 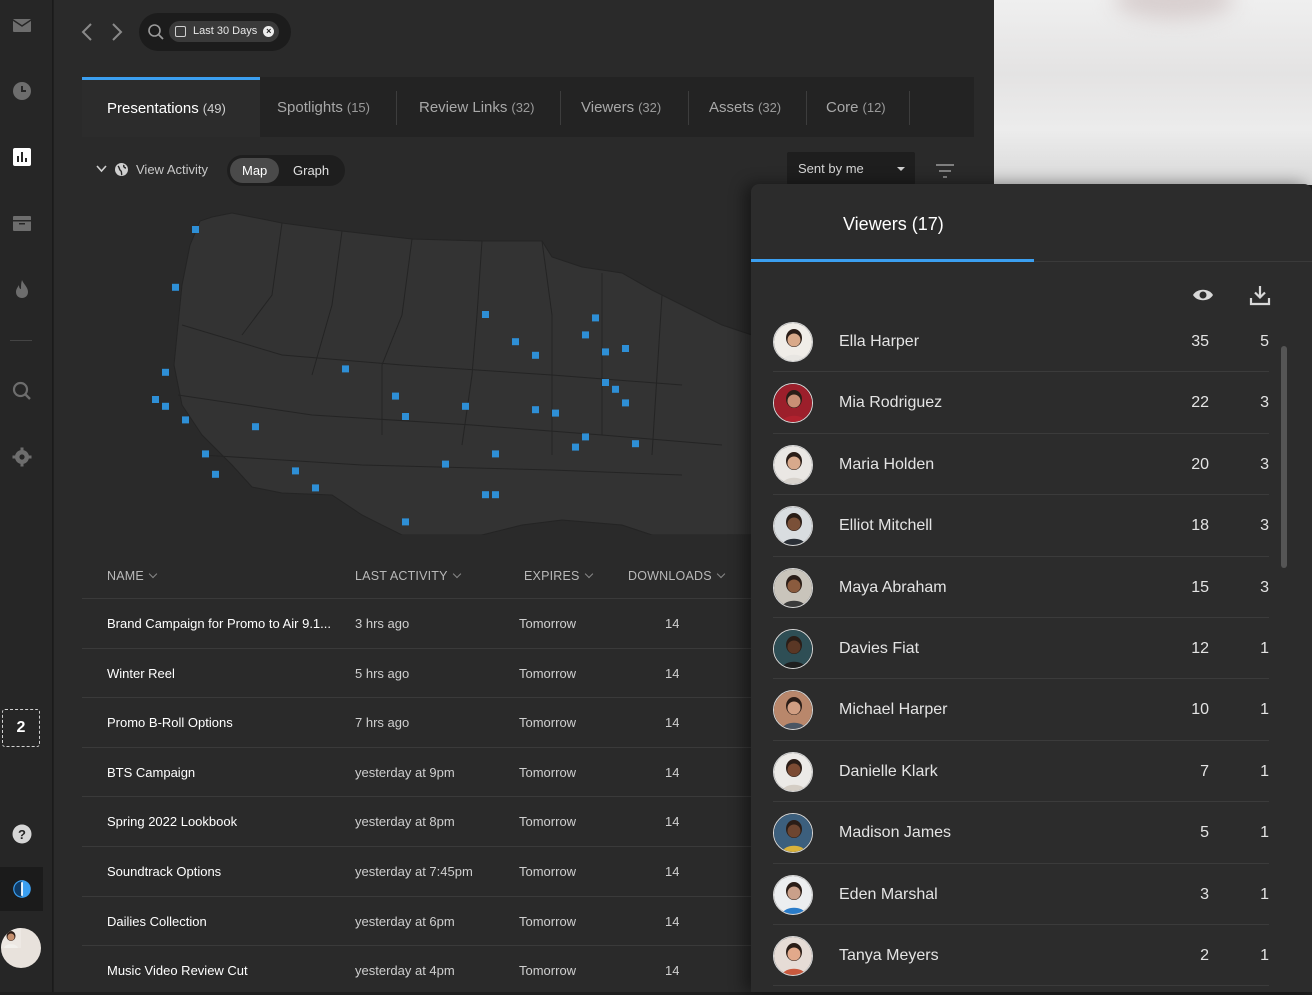 What do you see at coordinates (269, 31) in the screenshot?
I see `clear-filter-icon: ×` at bounding box center [269, 31].